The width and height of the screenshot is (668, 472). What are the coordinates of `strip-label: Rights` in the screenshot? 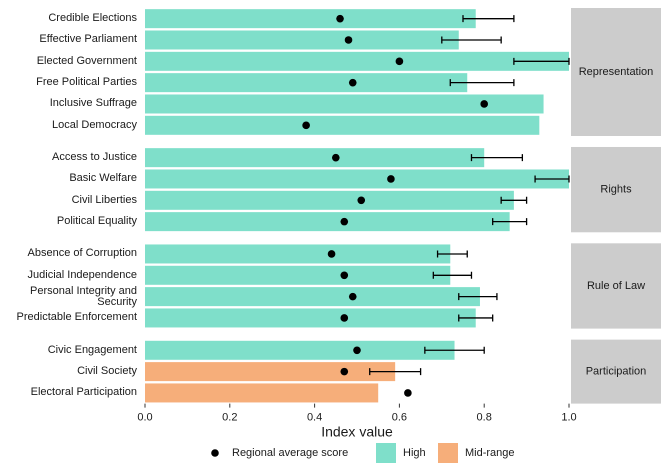 It's located at (616, 190).